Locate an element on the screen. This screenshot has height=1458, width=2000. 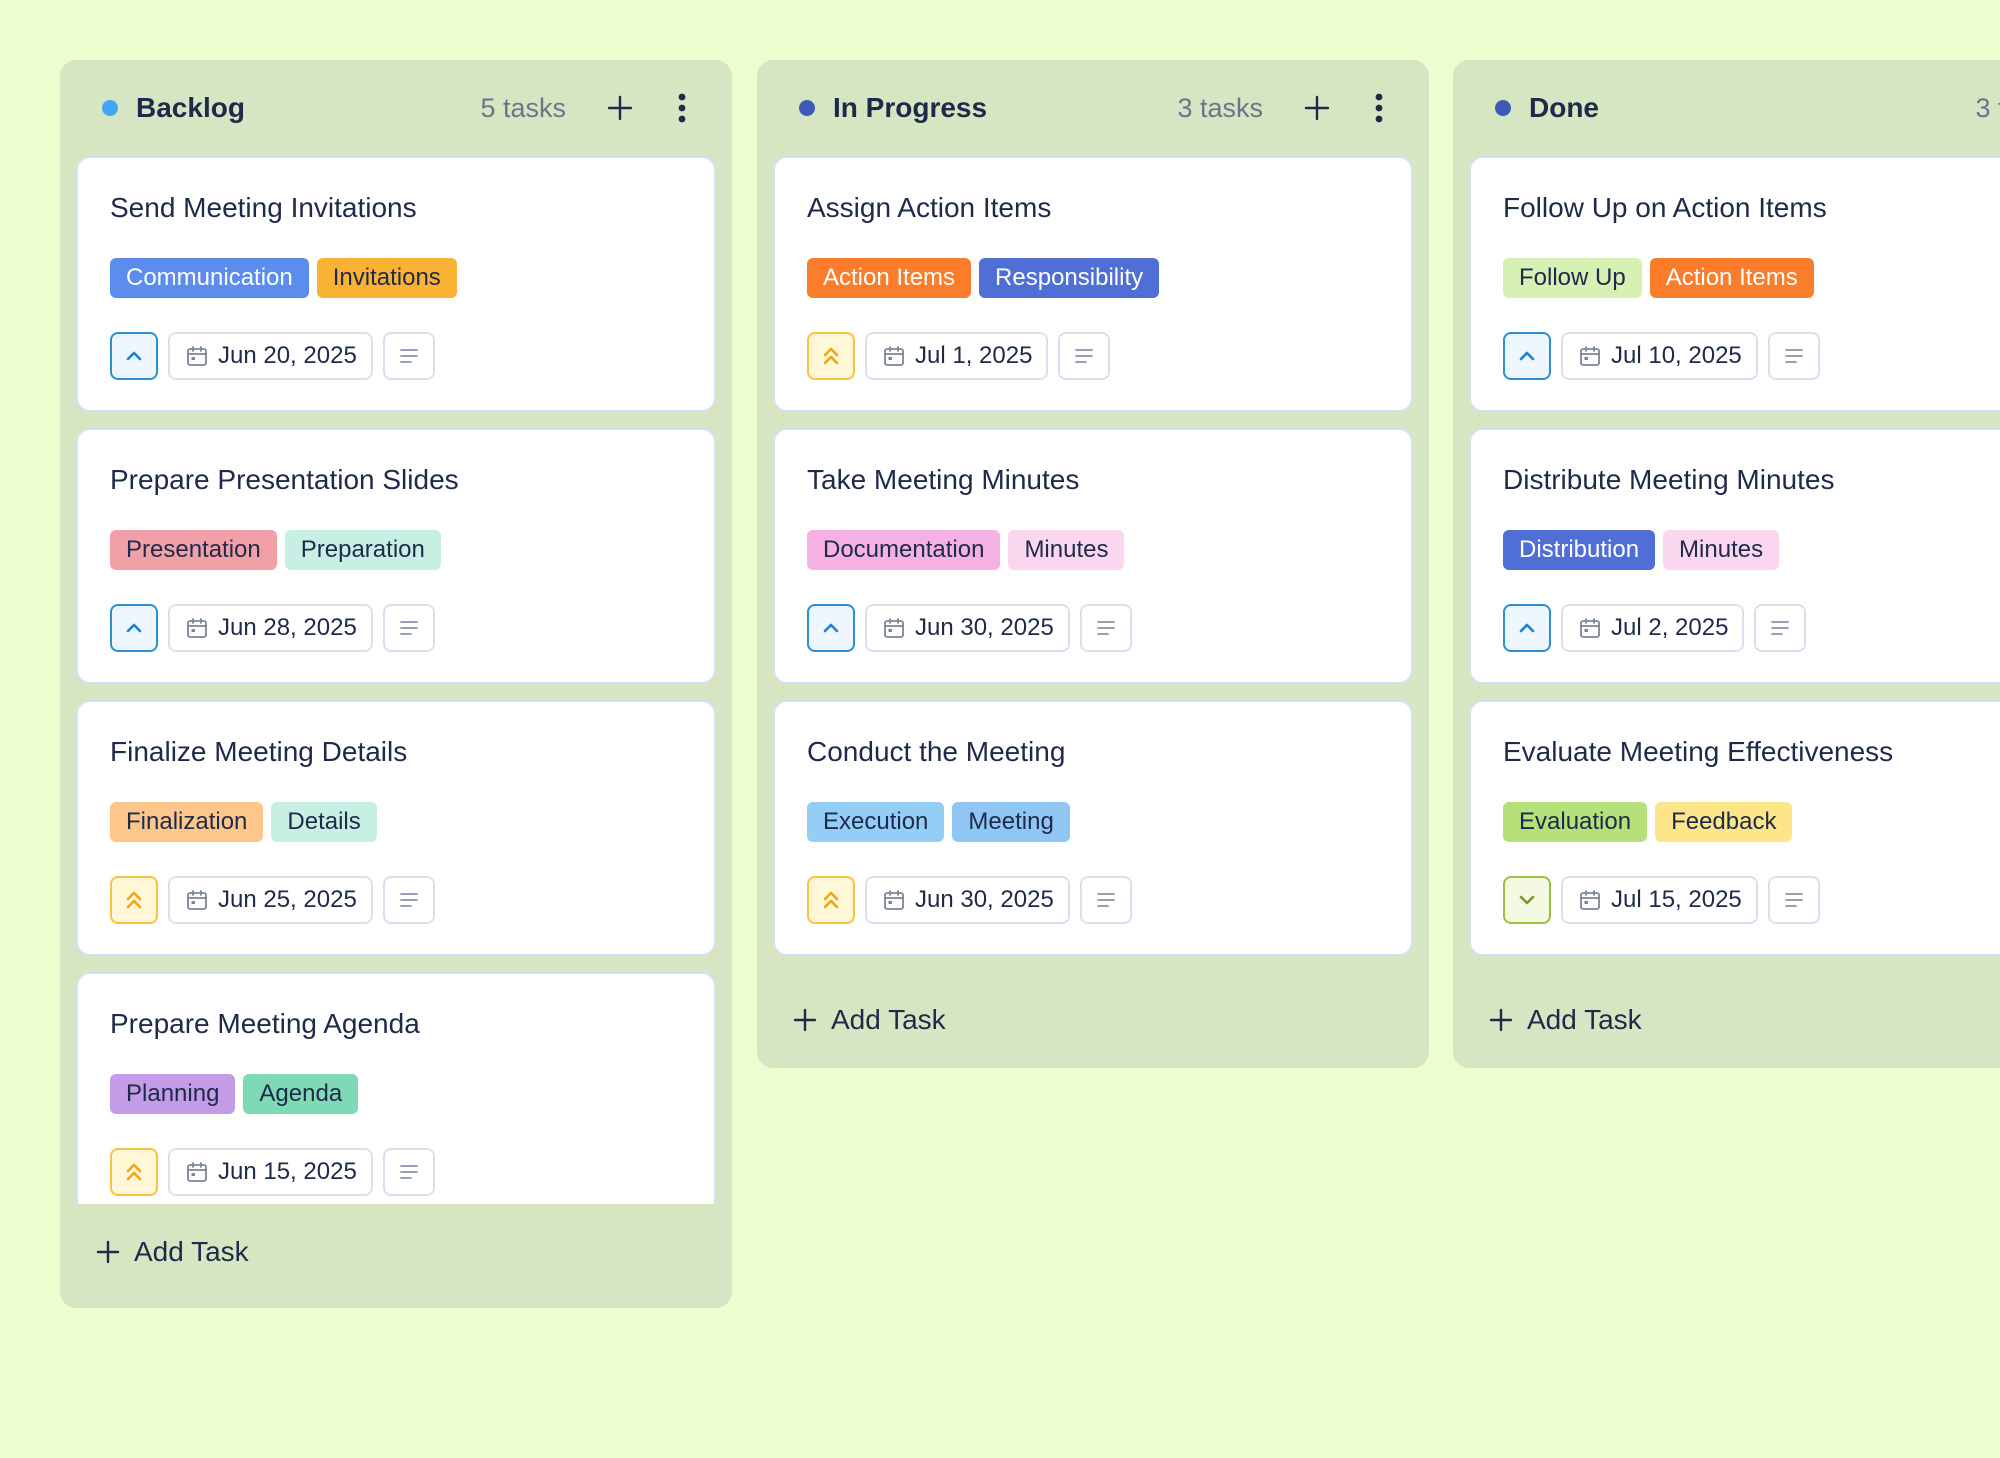
due-date-chip: Jun 28, 2025 is located at coordinates (270, 628).